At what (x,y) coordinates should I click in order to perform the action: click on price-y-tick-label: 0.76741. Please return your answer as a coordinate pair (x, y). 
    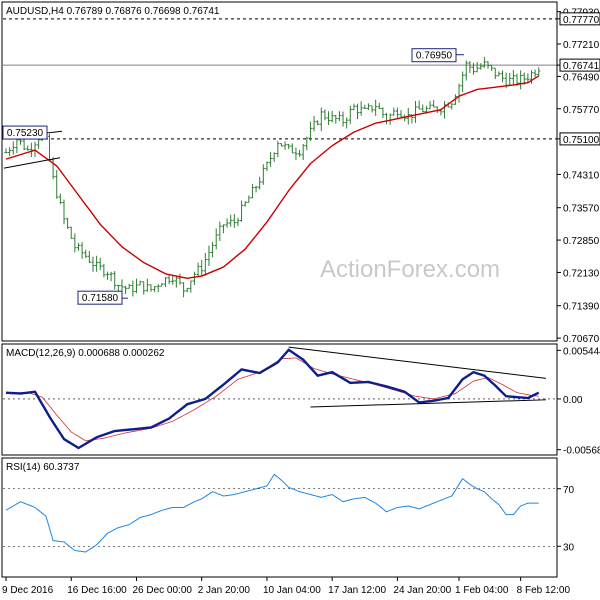
    Looking at the image, I should click on (581, 66).